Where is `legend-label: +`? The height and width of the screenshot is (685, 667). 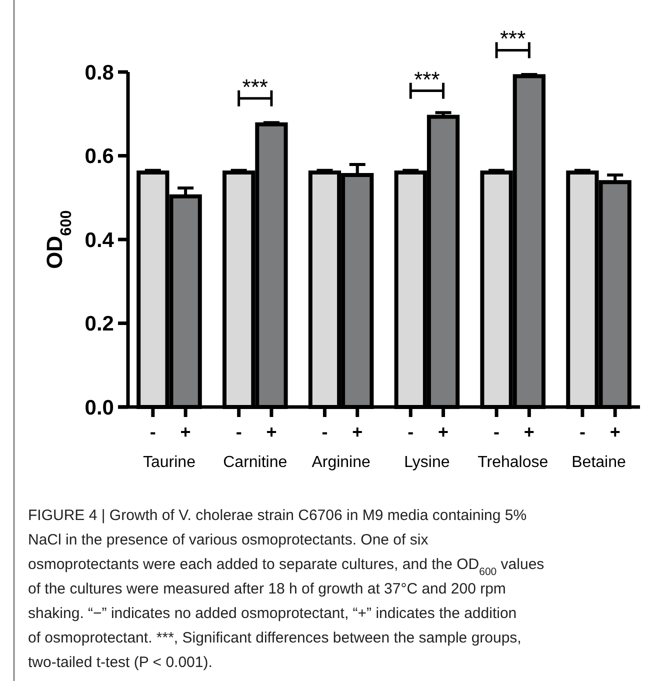
legend-label: + is located at coordinates (185, 432).